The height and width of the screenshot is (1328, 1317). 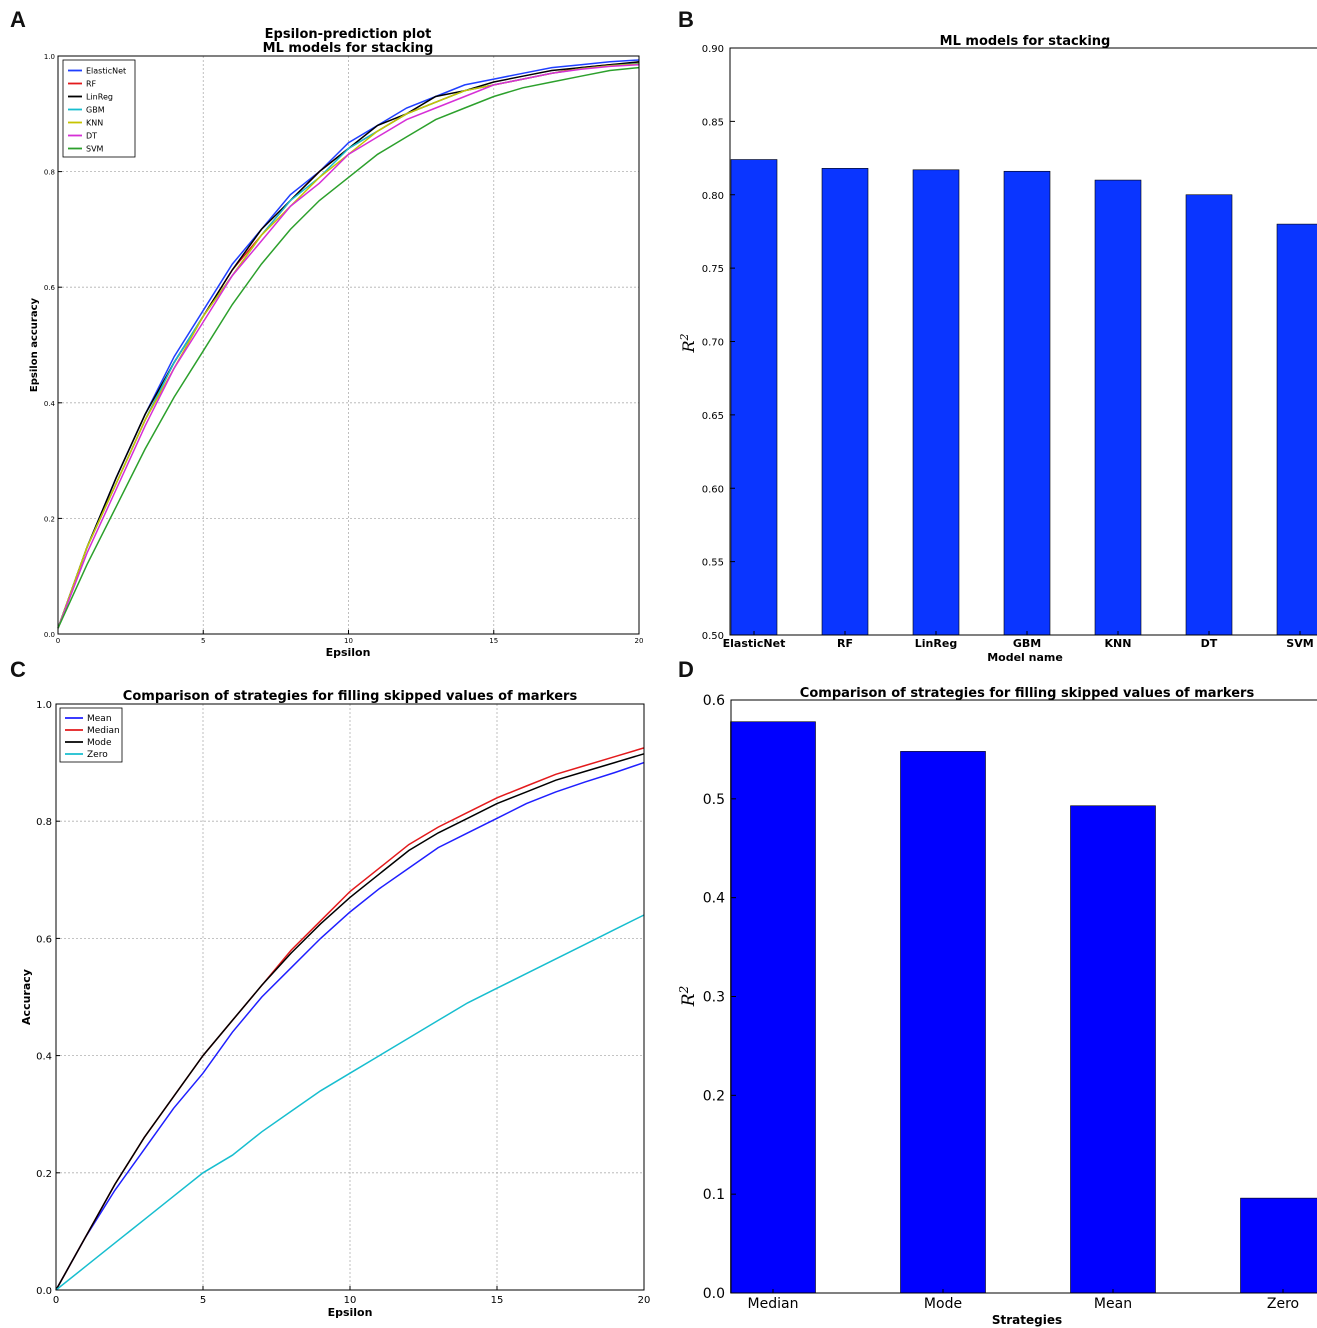 What do you see at coordinates (493, 641) in the screenshot?
I see `x-tick-label: 15` at bounding box center [493, 641].